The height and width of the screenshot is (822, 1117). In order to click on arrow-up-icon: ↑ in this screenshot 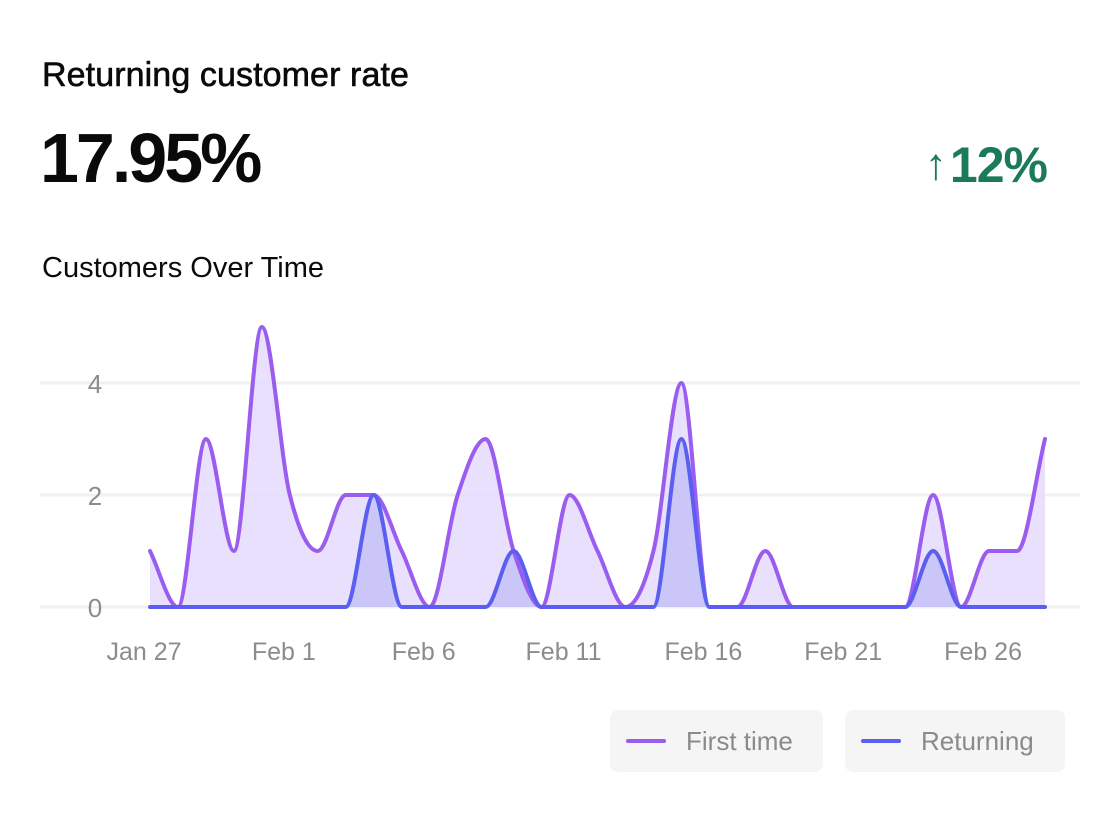, I will do `click(935, 164)`.